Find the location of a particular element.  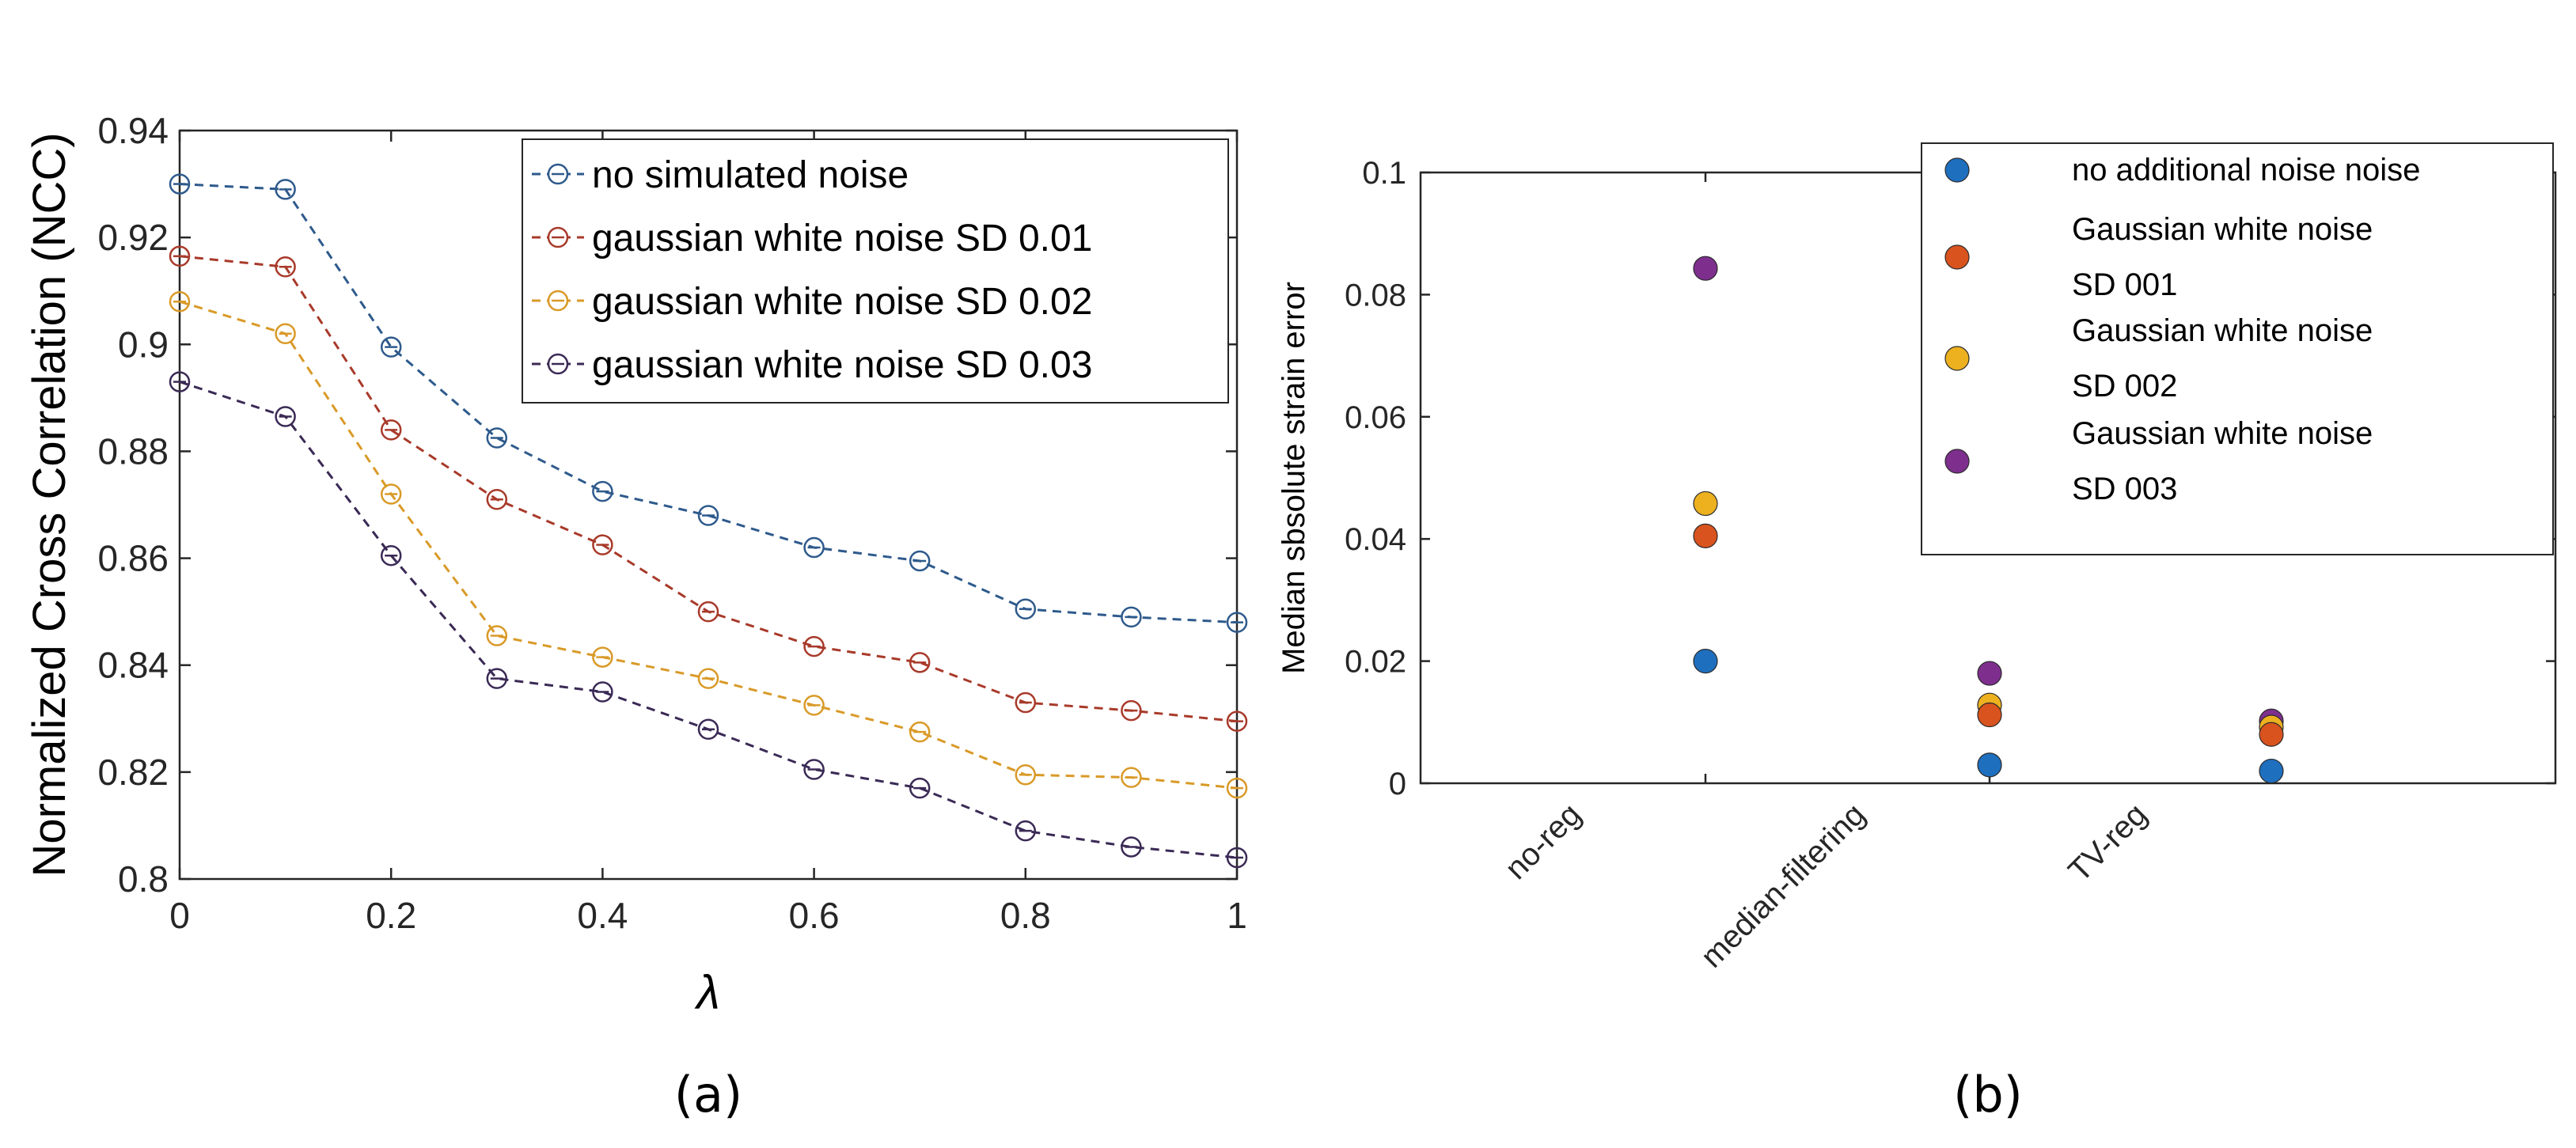

y-tick-label: 0.8 is located at coordinates (143, 879).